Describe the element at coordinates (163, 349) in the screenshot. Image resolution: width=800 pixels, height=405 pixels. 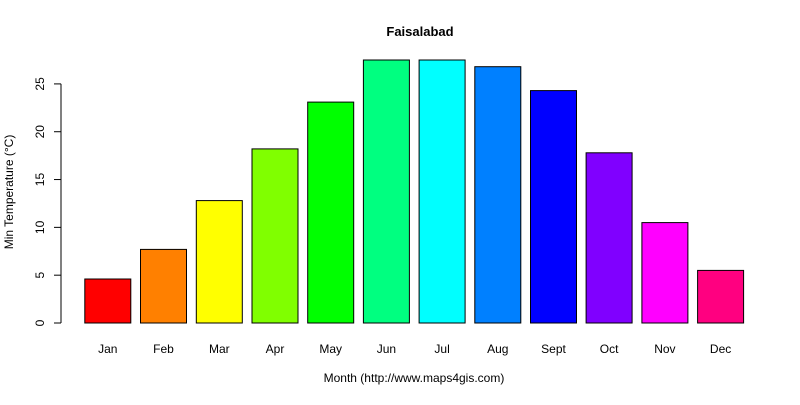
I see `x-tick-label: Feb` at that location.